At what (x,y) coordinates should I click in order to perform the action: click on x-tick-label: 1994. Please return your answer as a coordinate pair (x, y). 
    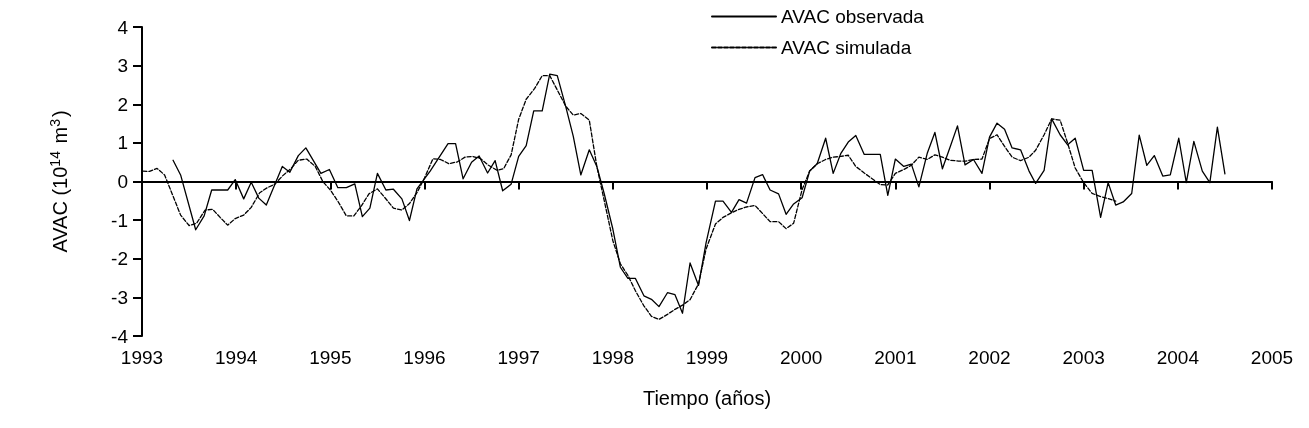
    Looking at the image, I should click on (236, 357).